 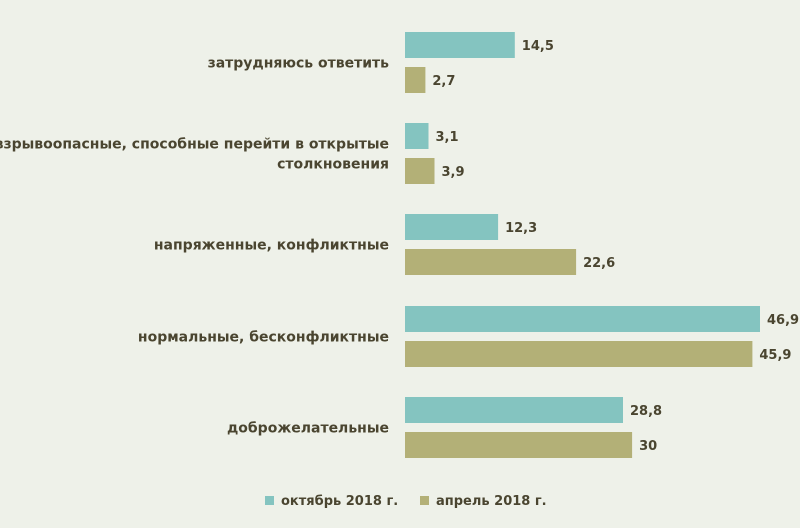 What do you see at coordinates (646, 411) in the screenshot?
I see `value-label-october-4: 28,8` at bounding box center [646, 411].